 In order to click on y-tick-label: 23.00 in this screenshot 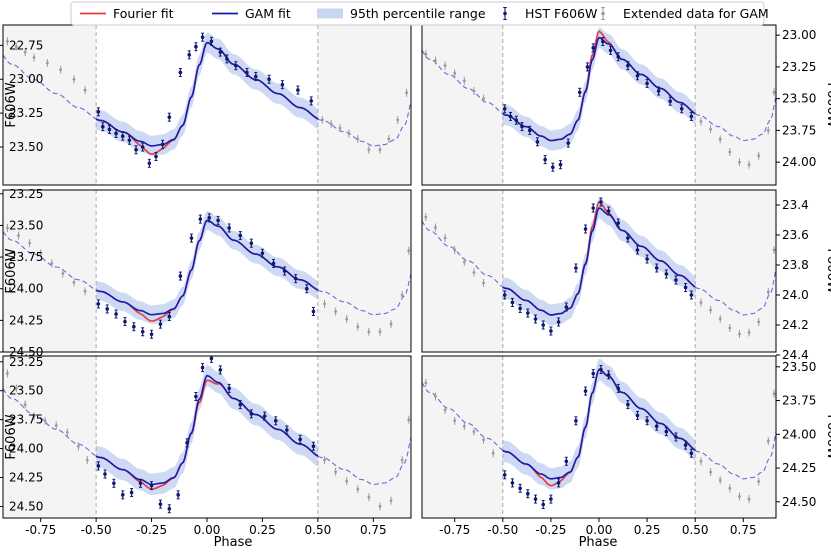, I will do `click(799, 35)`.